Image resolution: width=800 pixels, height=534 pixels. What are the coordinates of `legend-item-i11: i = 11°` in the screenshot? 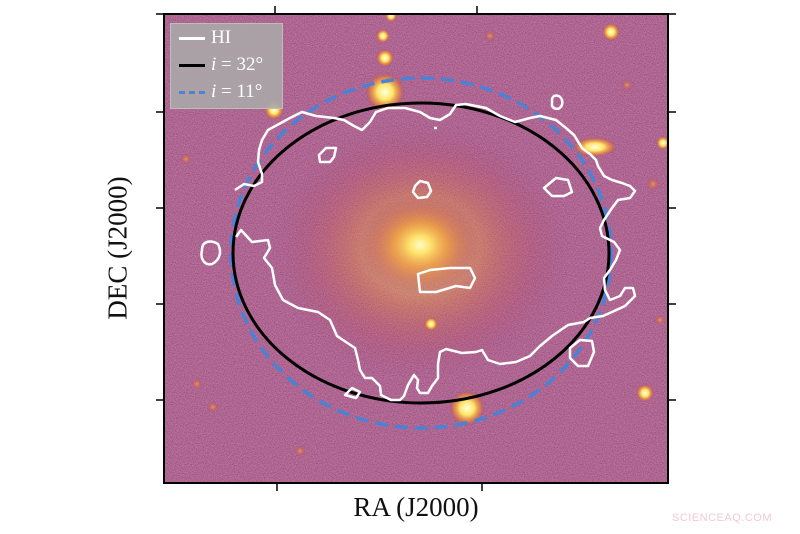 It's located at (220, 92).